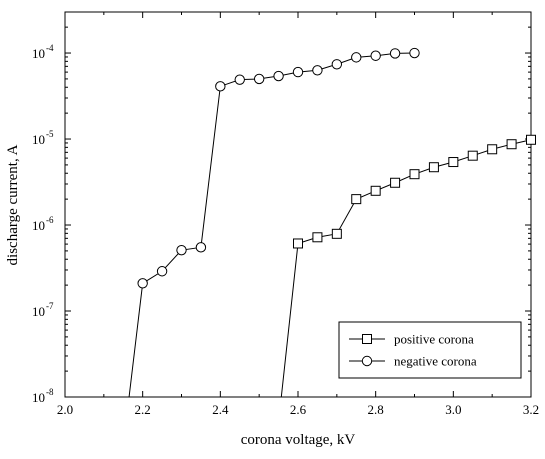 The image size is (545, 459). What do you see at coordinates (531, 409) in the screenshot?
I see `x-tick-label: 3.2` at bounding box center [531, 409].